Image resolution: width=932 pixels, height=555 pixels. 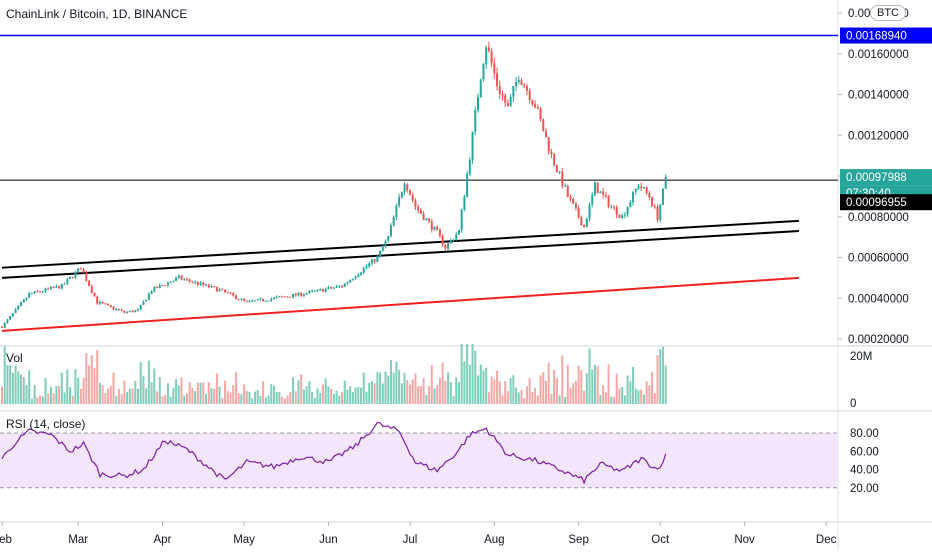 What do you see at coordinates (878, 55) in the screenshot?
I see `price-tick-label: 0.00160000` at bounding box center [878, 55].